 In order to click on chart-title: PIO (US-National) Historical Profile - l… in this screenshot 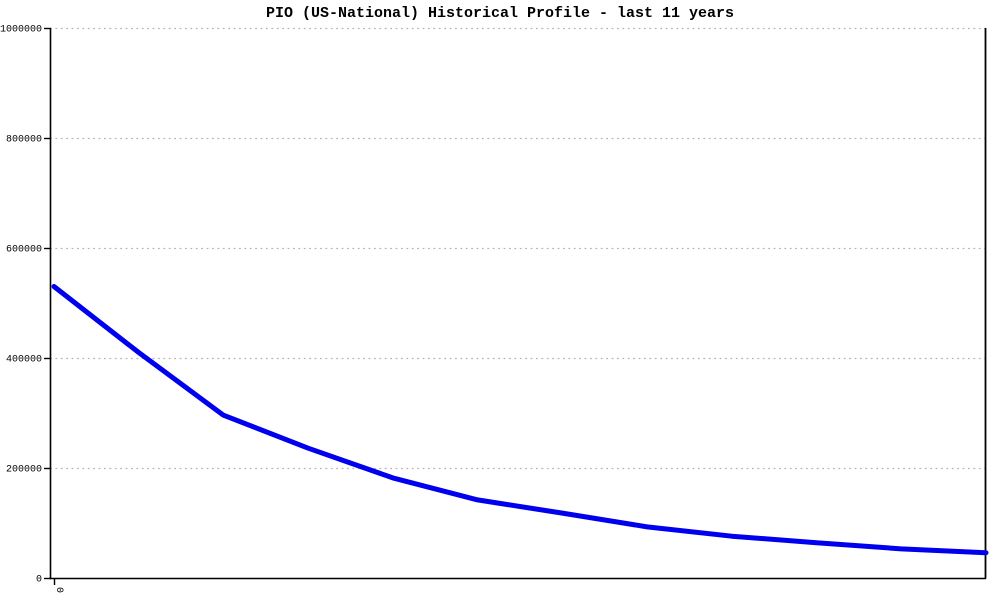, I will do `click(500, 13)`.